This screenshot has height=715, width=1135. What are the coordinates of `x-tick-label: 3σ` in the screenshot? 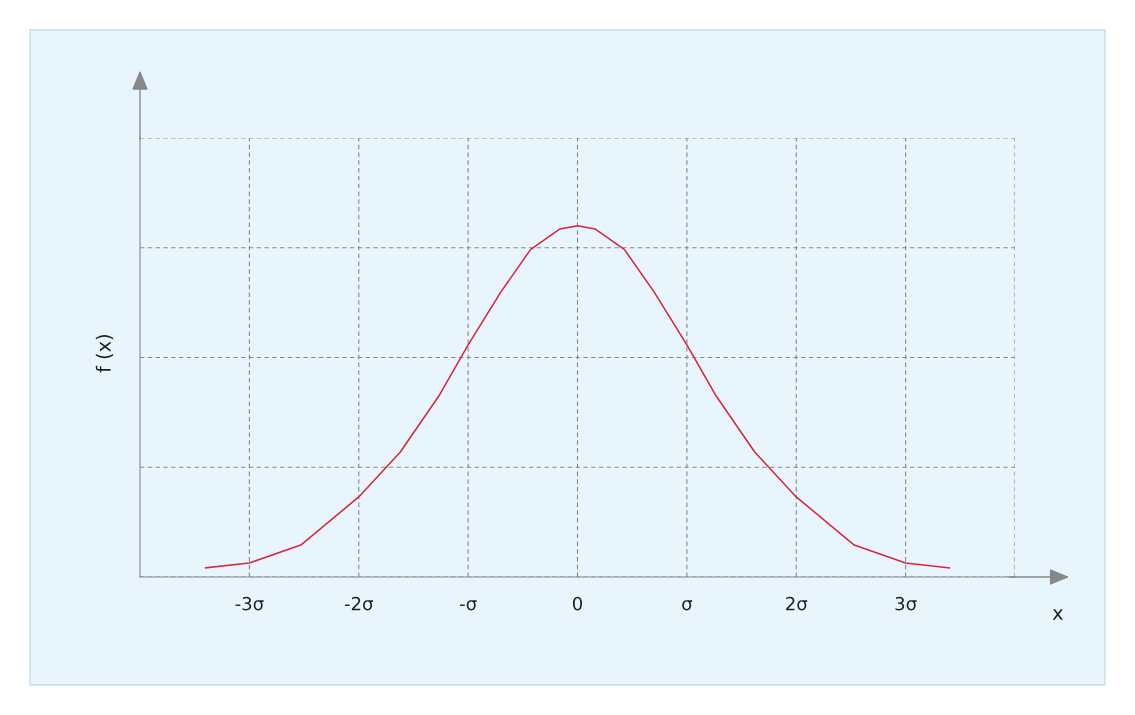 It's located at (906, 603).